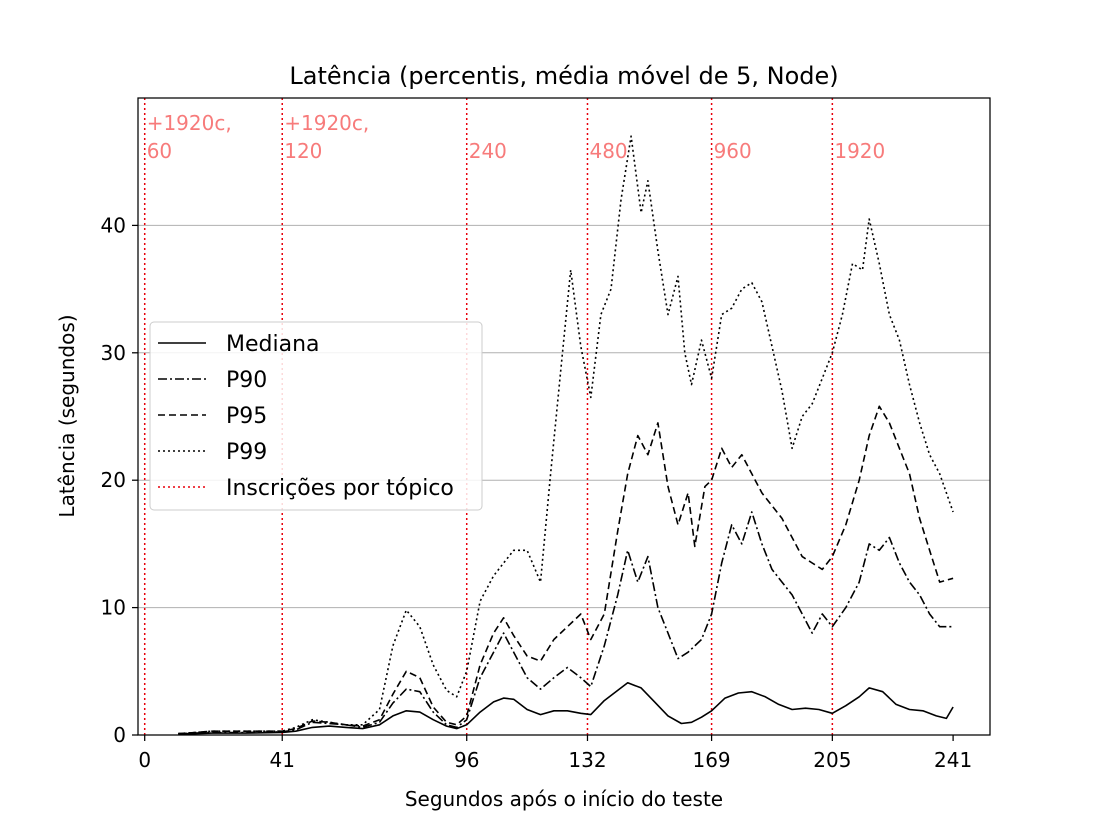 The image size is (1100, 825). I want to click on marker-annotation-line: 480, so click(608, 151).